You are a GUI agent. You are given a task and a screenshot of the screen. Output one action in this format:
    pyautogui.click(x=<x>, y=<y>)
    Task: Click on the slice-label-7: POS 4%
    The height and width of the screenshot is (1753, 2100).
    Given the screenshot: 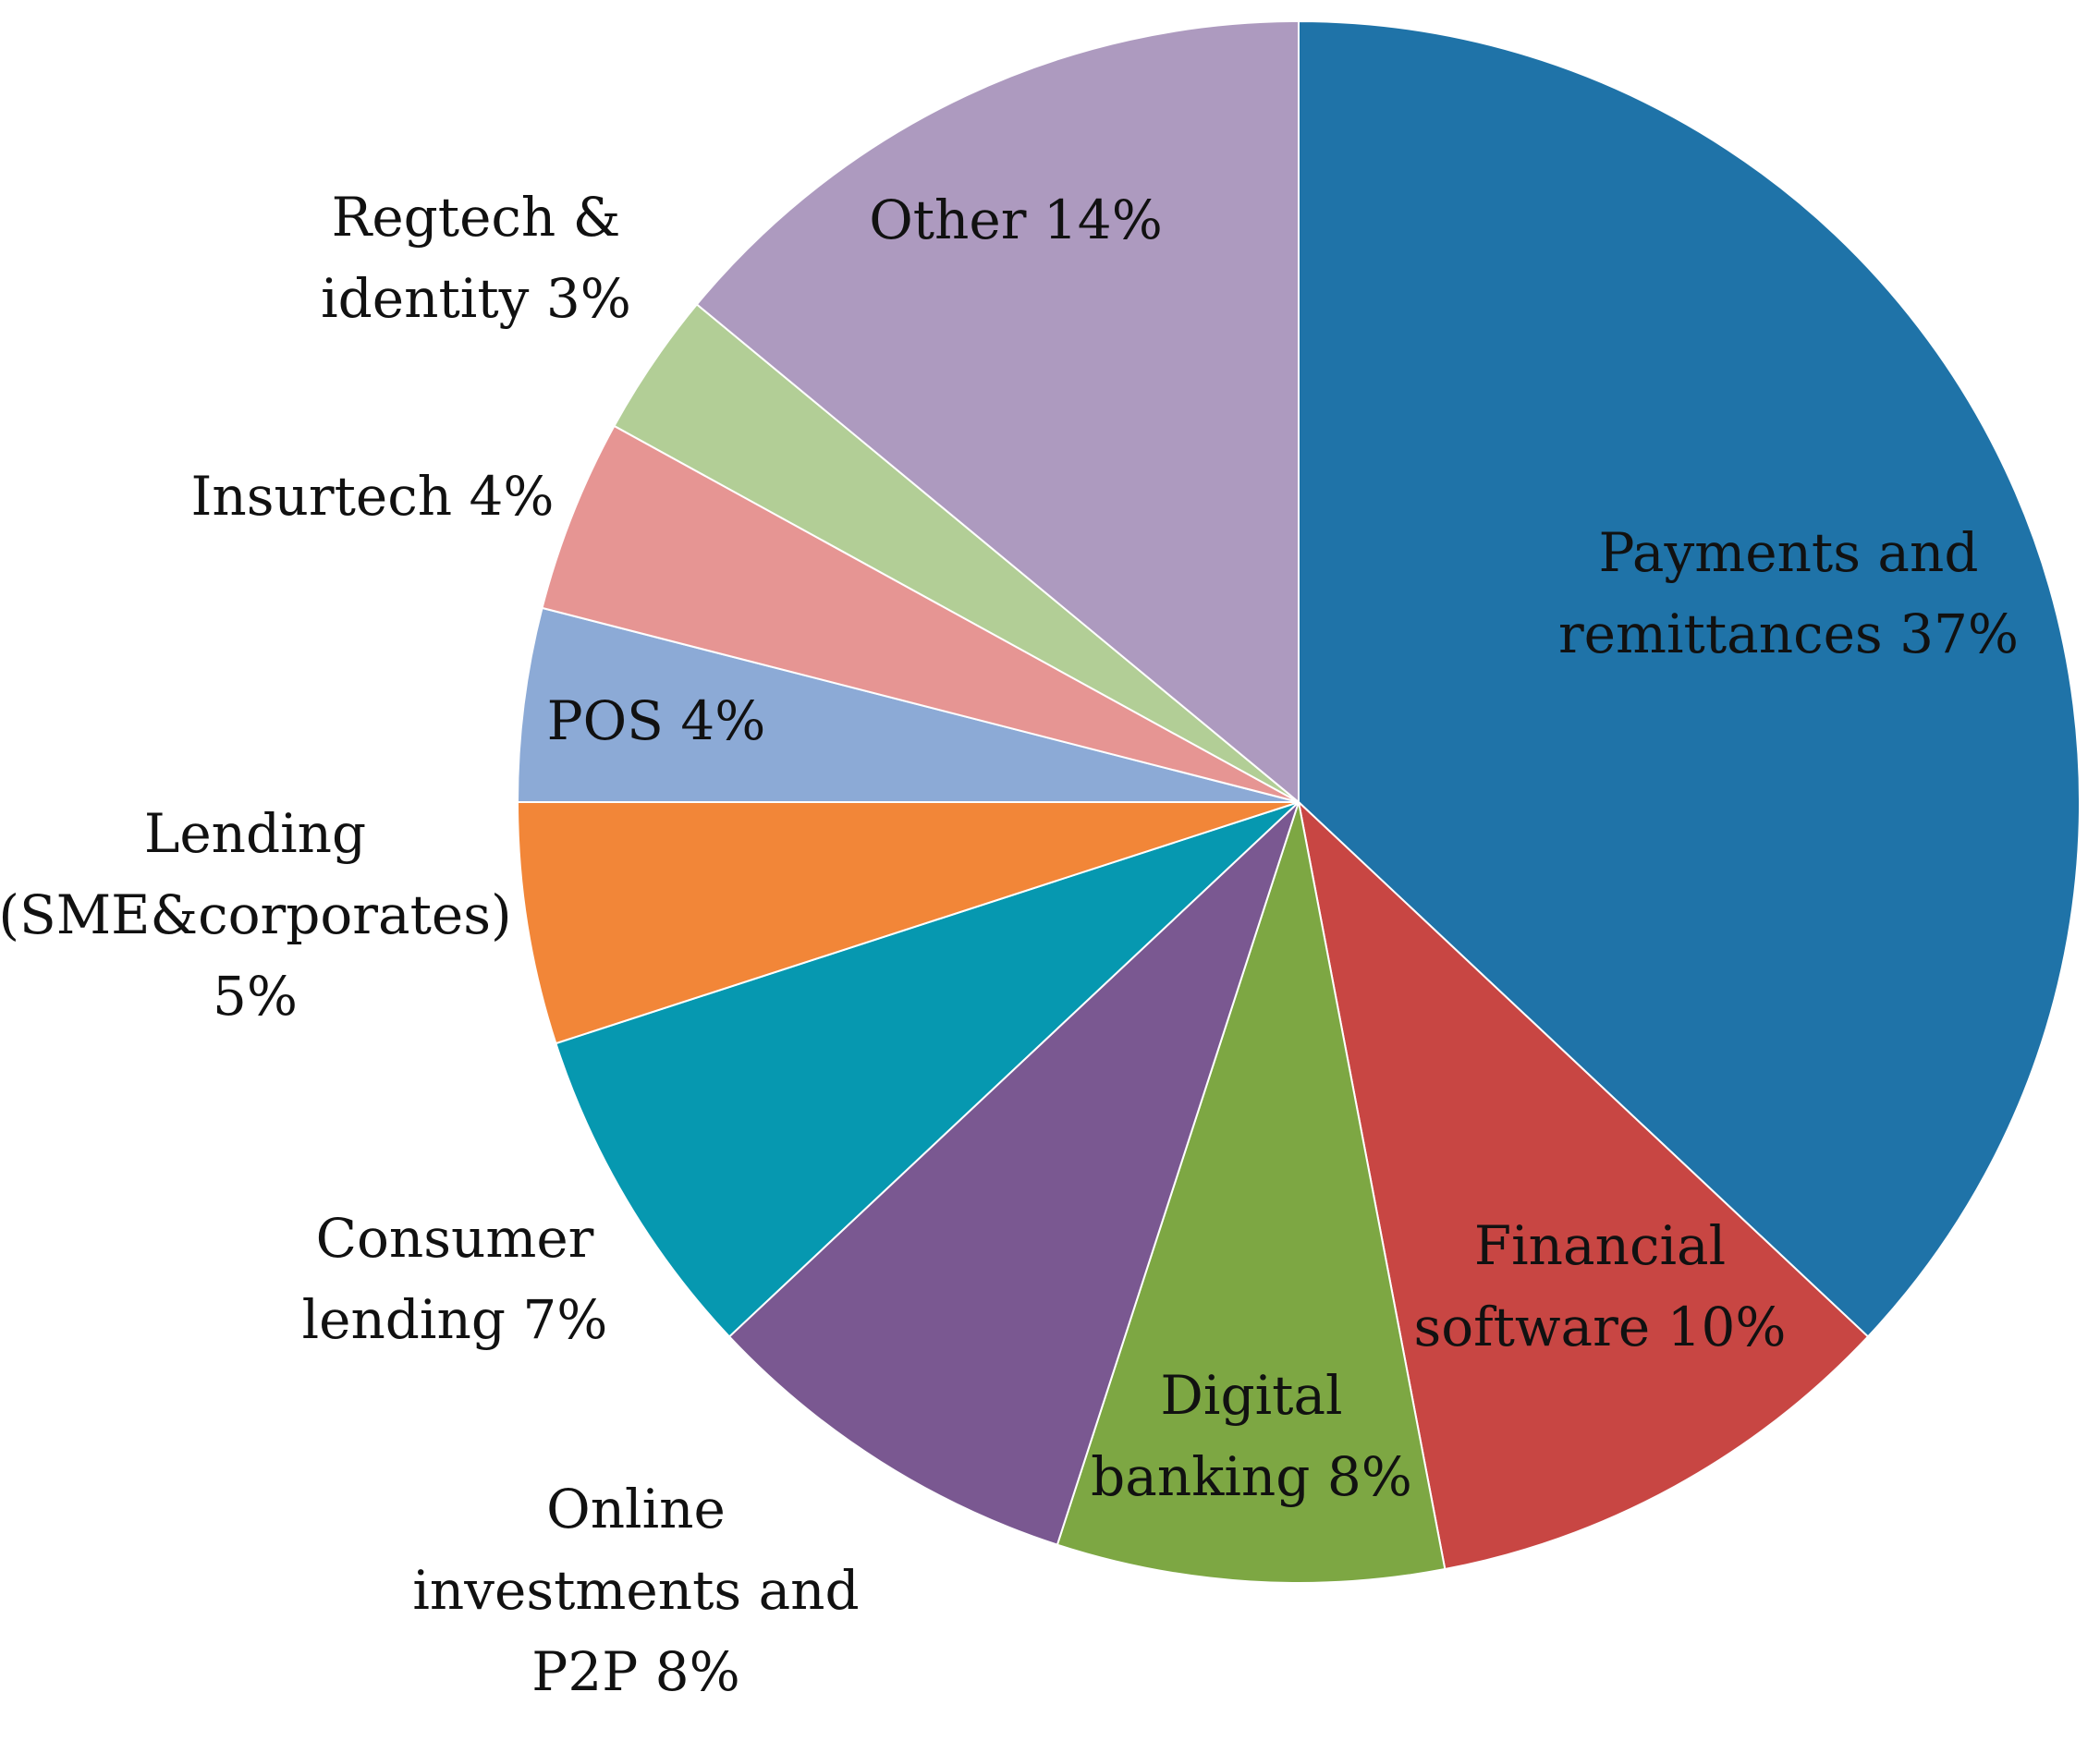 What is the action you would take?
    pyautogui.click(x=656, y=720)
    